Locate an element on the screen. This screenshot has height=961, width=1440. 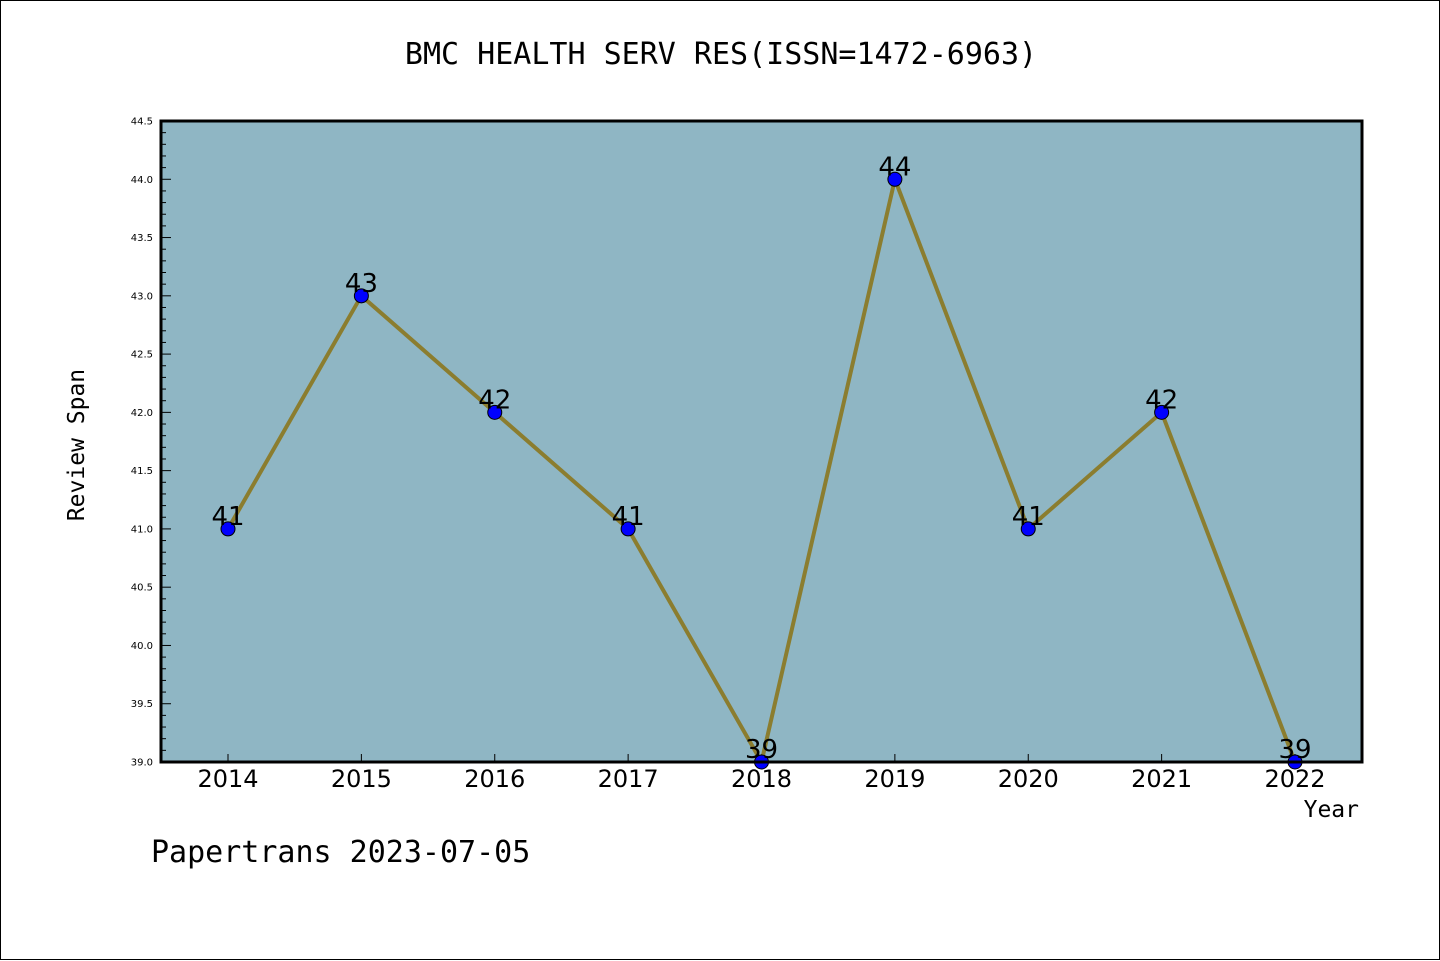
x-tick-label: 2019 is located at coordinates (894, 779).